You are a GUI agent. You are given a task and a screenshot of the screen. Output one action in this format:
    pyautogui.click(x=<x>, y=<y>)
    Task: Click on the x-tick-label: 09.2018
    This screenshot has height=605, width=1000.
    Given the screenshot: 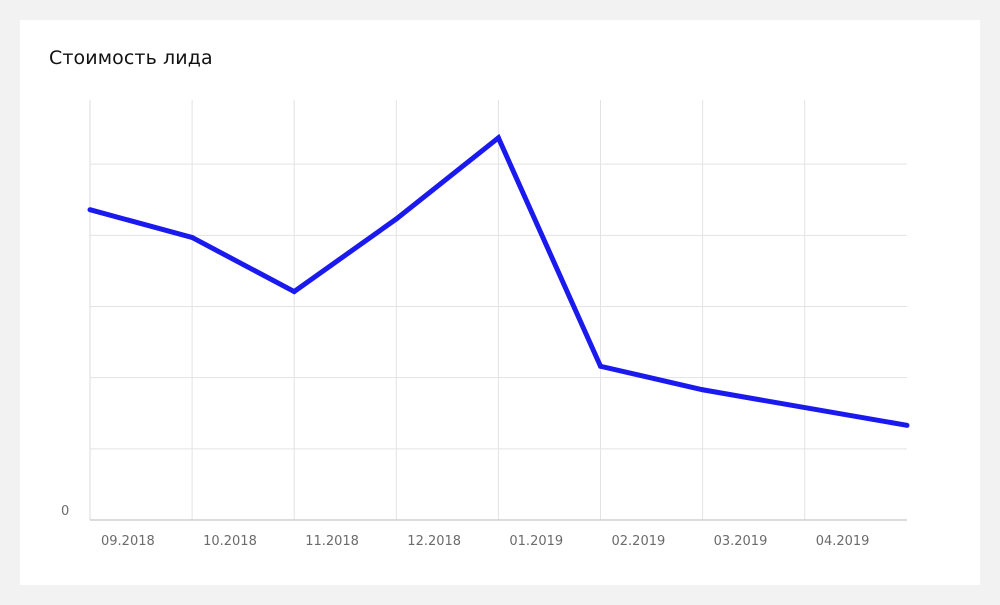 What is the action you would take?
    pyautogui.click(x=128, y=541)
    